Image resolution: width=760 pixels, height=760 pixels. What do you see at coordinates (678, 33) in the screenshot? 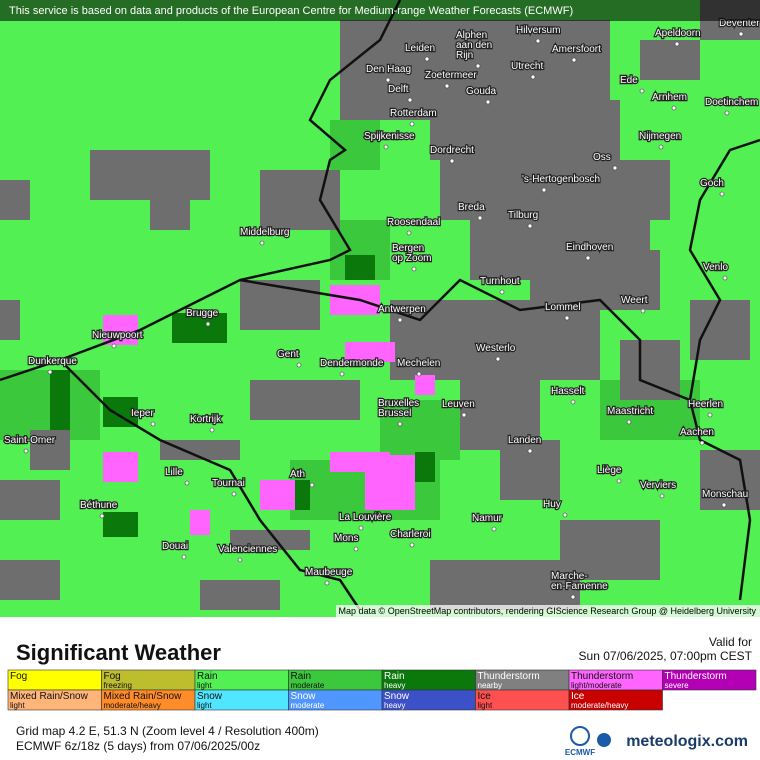
I see `city-label: Apeldoorn` at bounding box center [678, 33].